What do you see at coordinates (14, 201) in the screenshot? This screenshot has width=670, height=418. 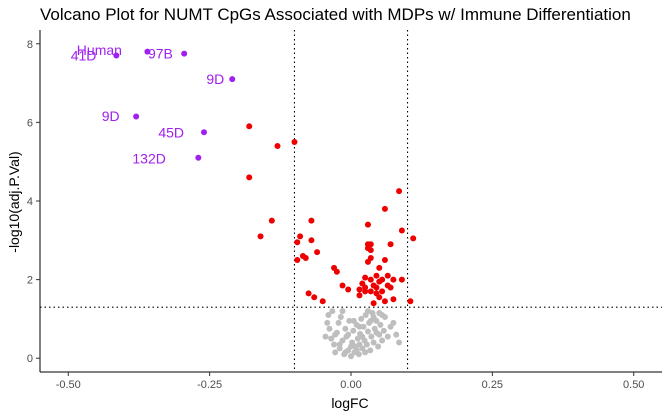 I see `y-axis-title: -log10(adj.P.Val)` at bounding box center [14, 201].